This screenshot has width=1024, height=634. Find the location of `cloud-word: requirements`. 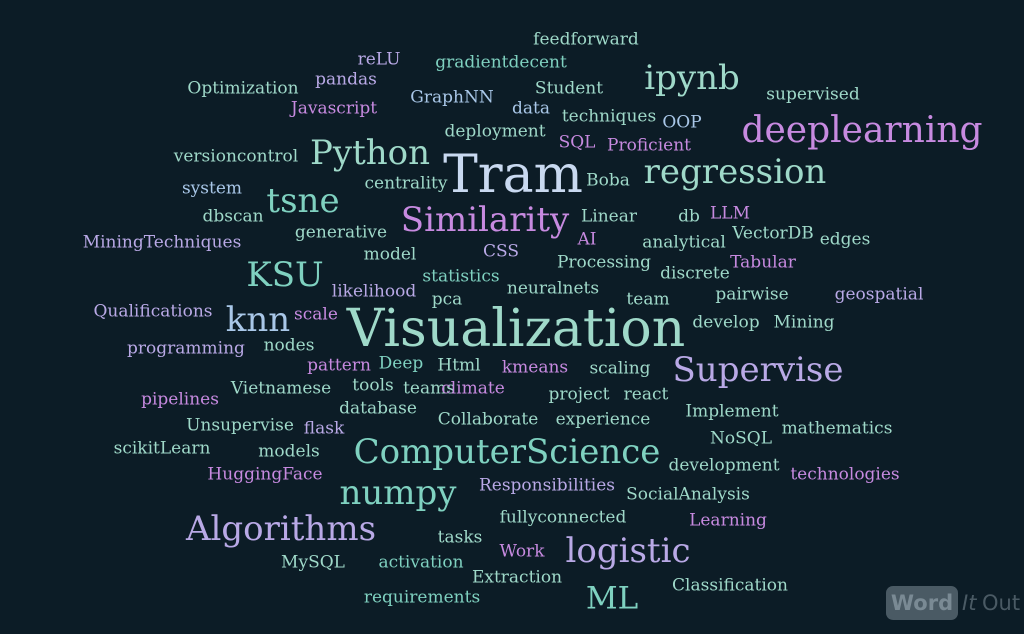

cloud-word: requirements is located at coordinates (422, 597).